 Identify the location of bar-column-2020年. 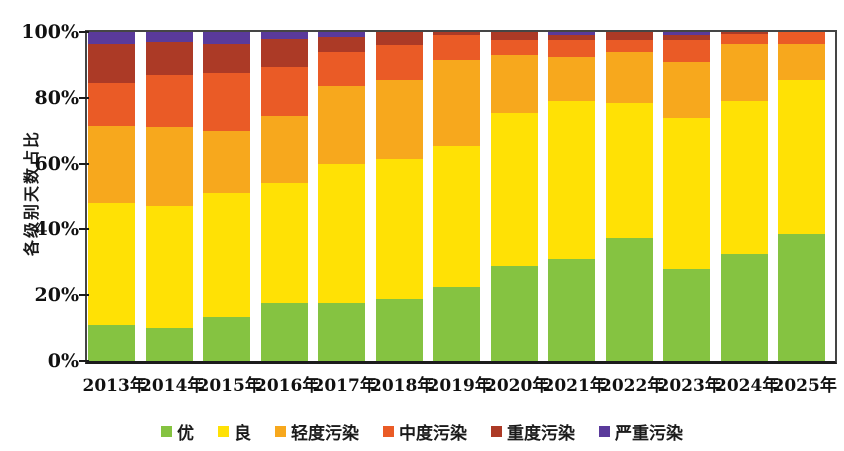
(514, 196).